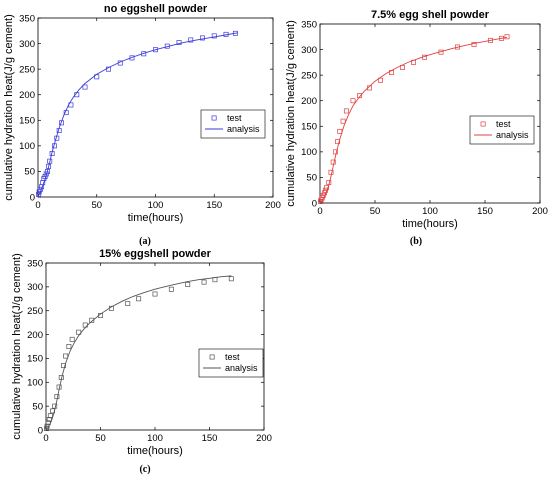 The width and height of the screenshot is (550, 482). What do you see at coordinates (145, 241) in the screenshot?
I see `figure-caption: (a)` at bounding box center [145, 241].